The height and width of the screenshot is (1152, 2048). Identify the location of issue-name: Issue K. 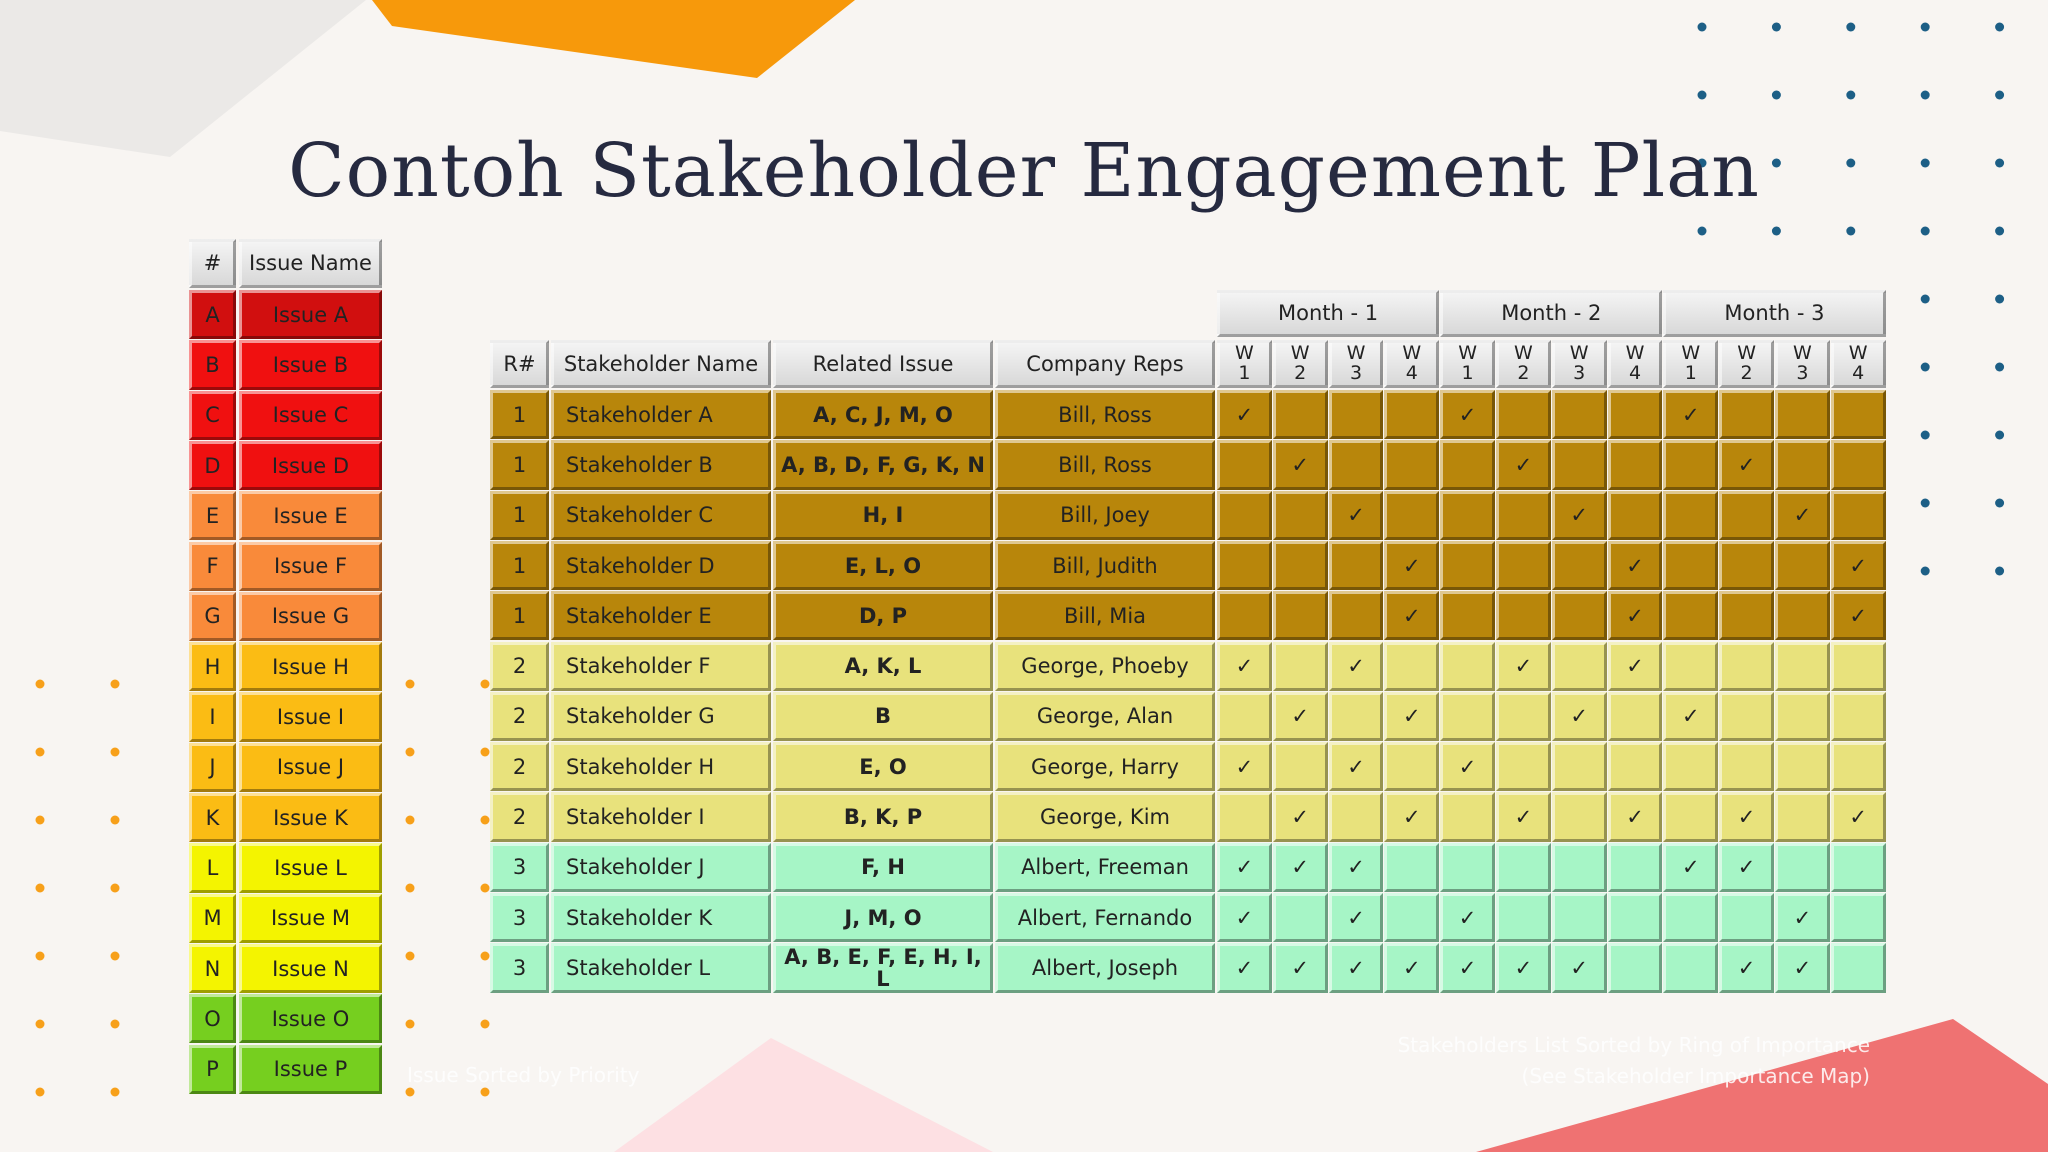
(310, 818).